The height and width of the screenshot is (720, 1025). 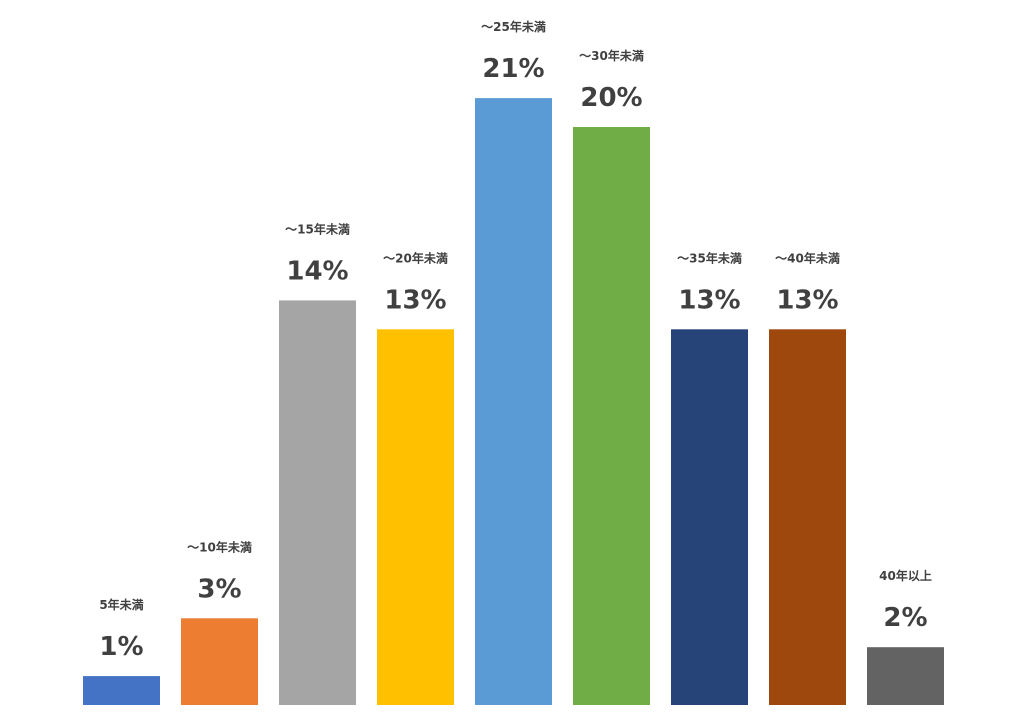 I want to click on category-label-6: ～30年未満, so click(x=611, y=55).